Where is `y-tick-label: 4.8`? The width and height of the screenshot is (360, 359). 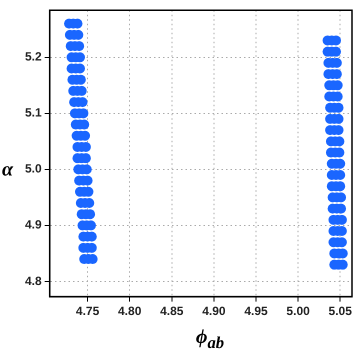
y-tick-label: 4.8 is located at coordinates (33, 281).